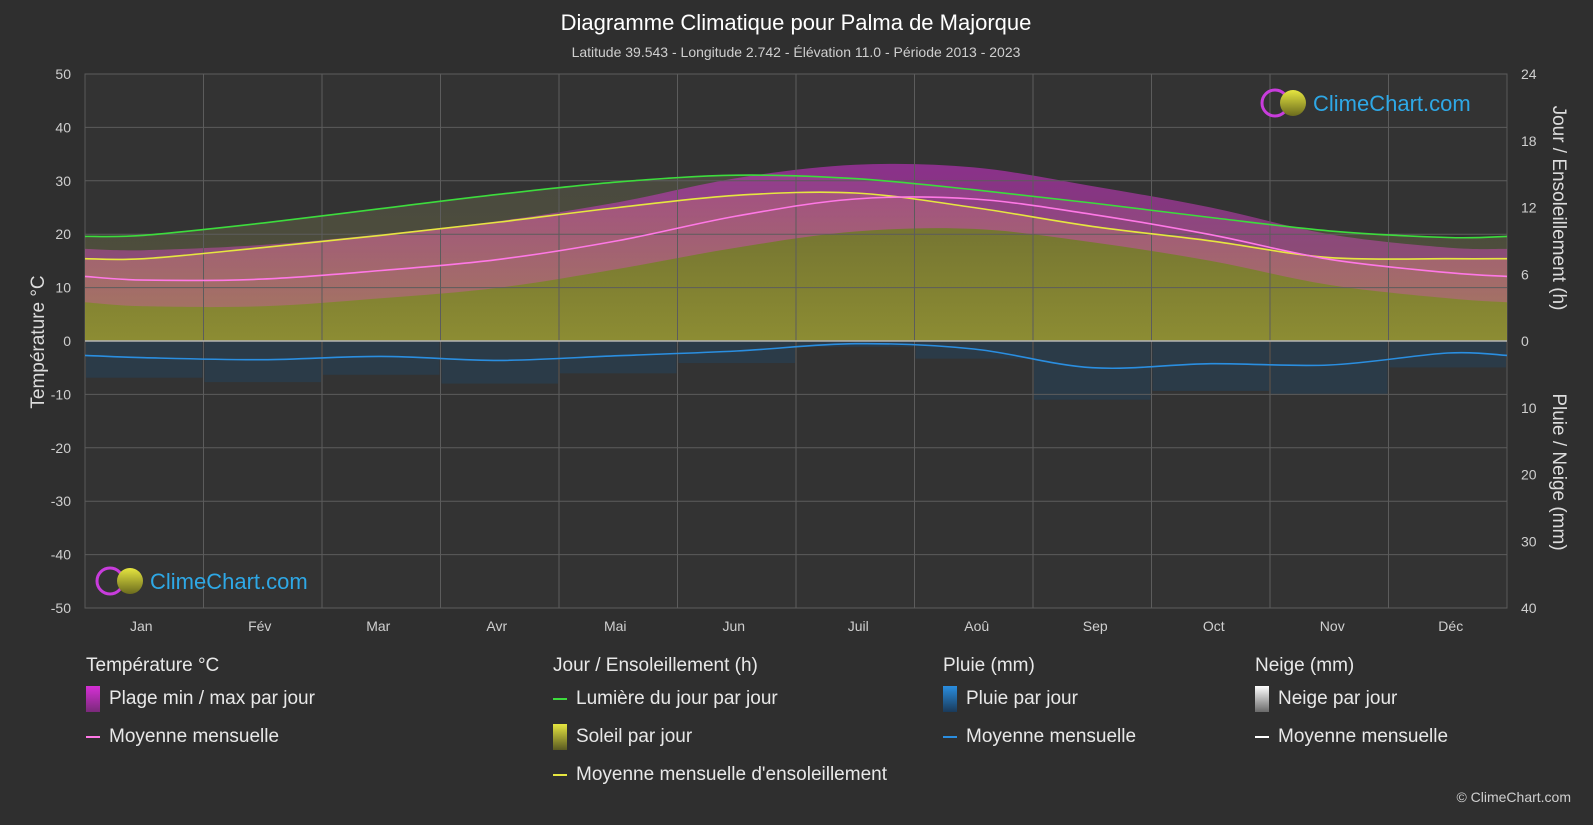 This screenshot has width=1593, height=825. What do you see at coordinates (61, 448) in the screenshot?
I see `y-left-tick-label: -20` at bounding box center [61, 448].